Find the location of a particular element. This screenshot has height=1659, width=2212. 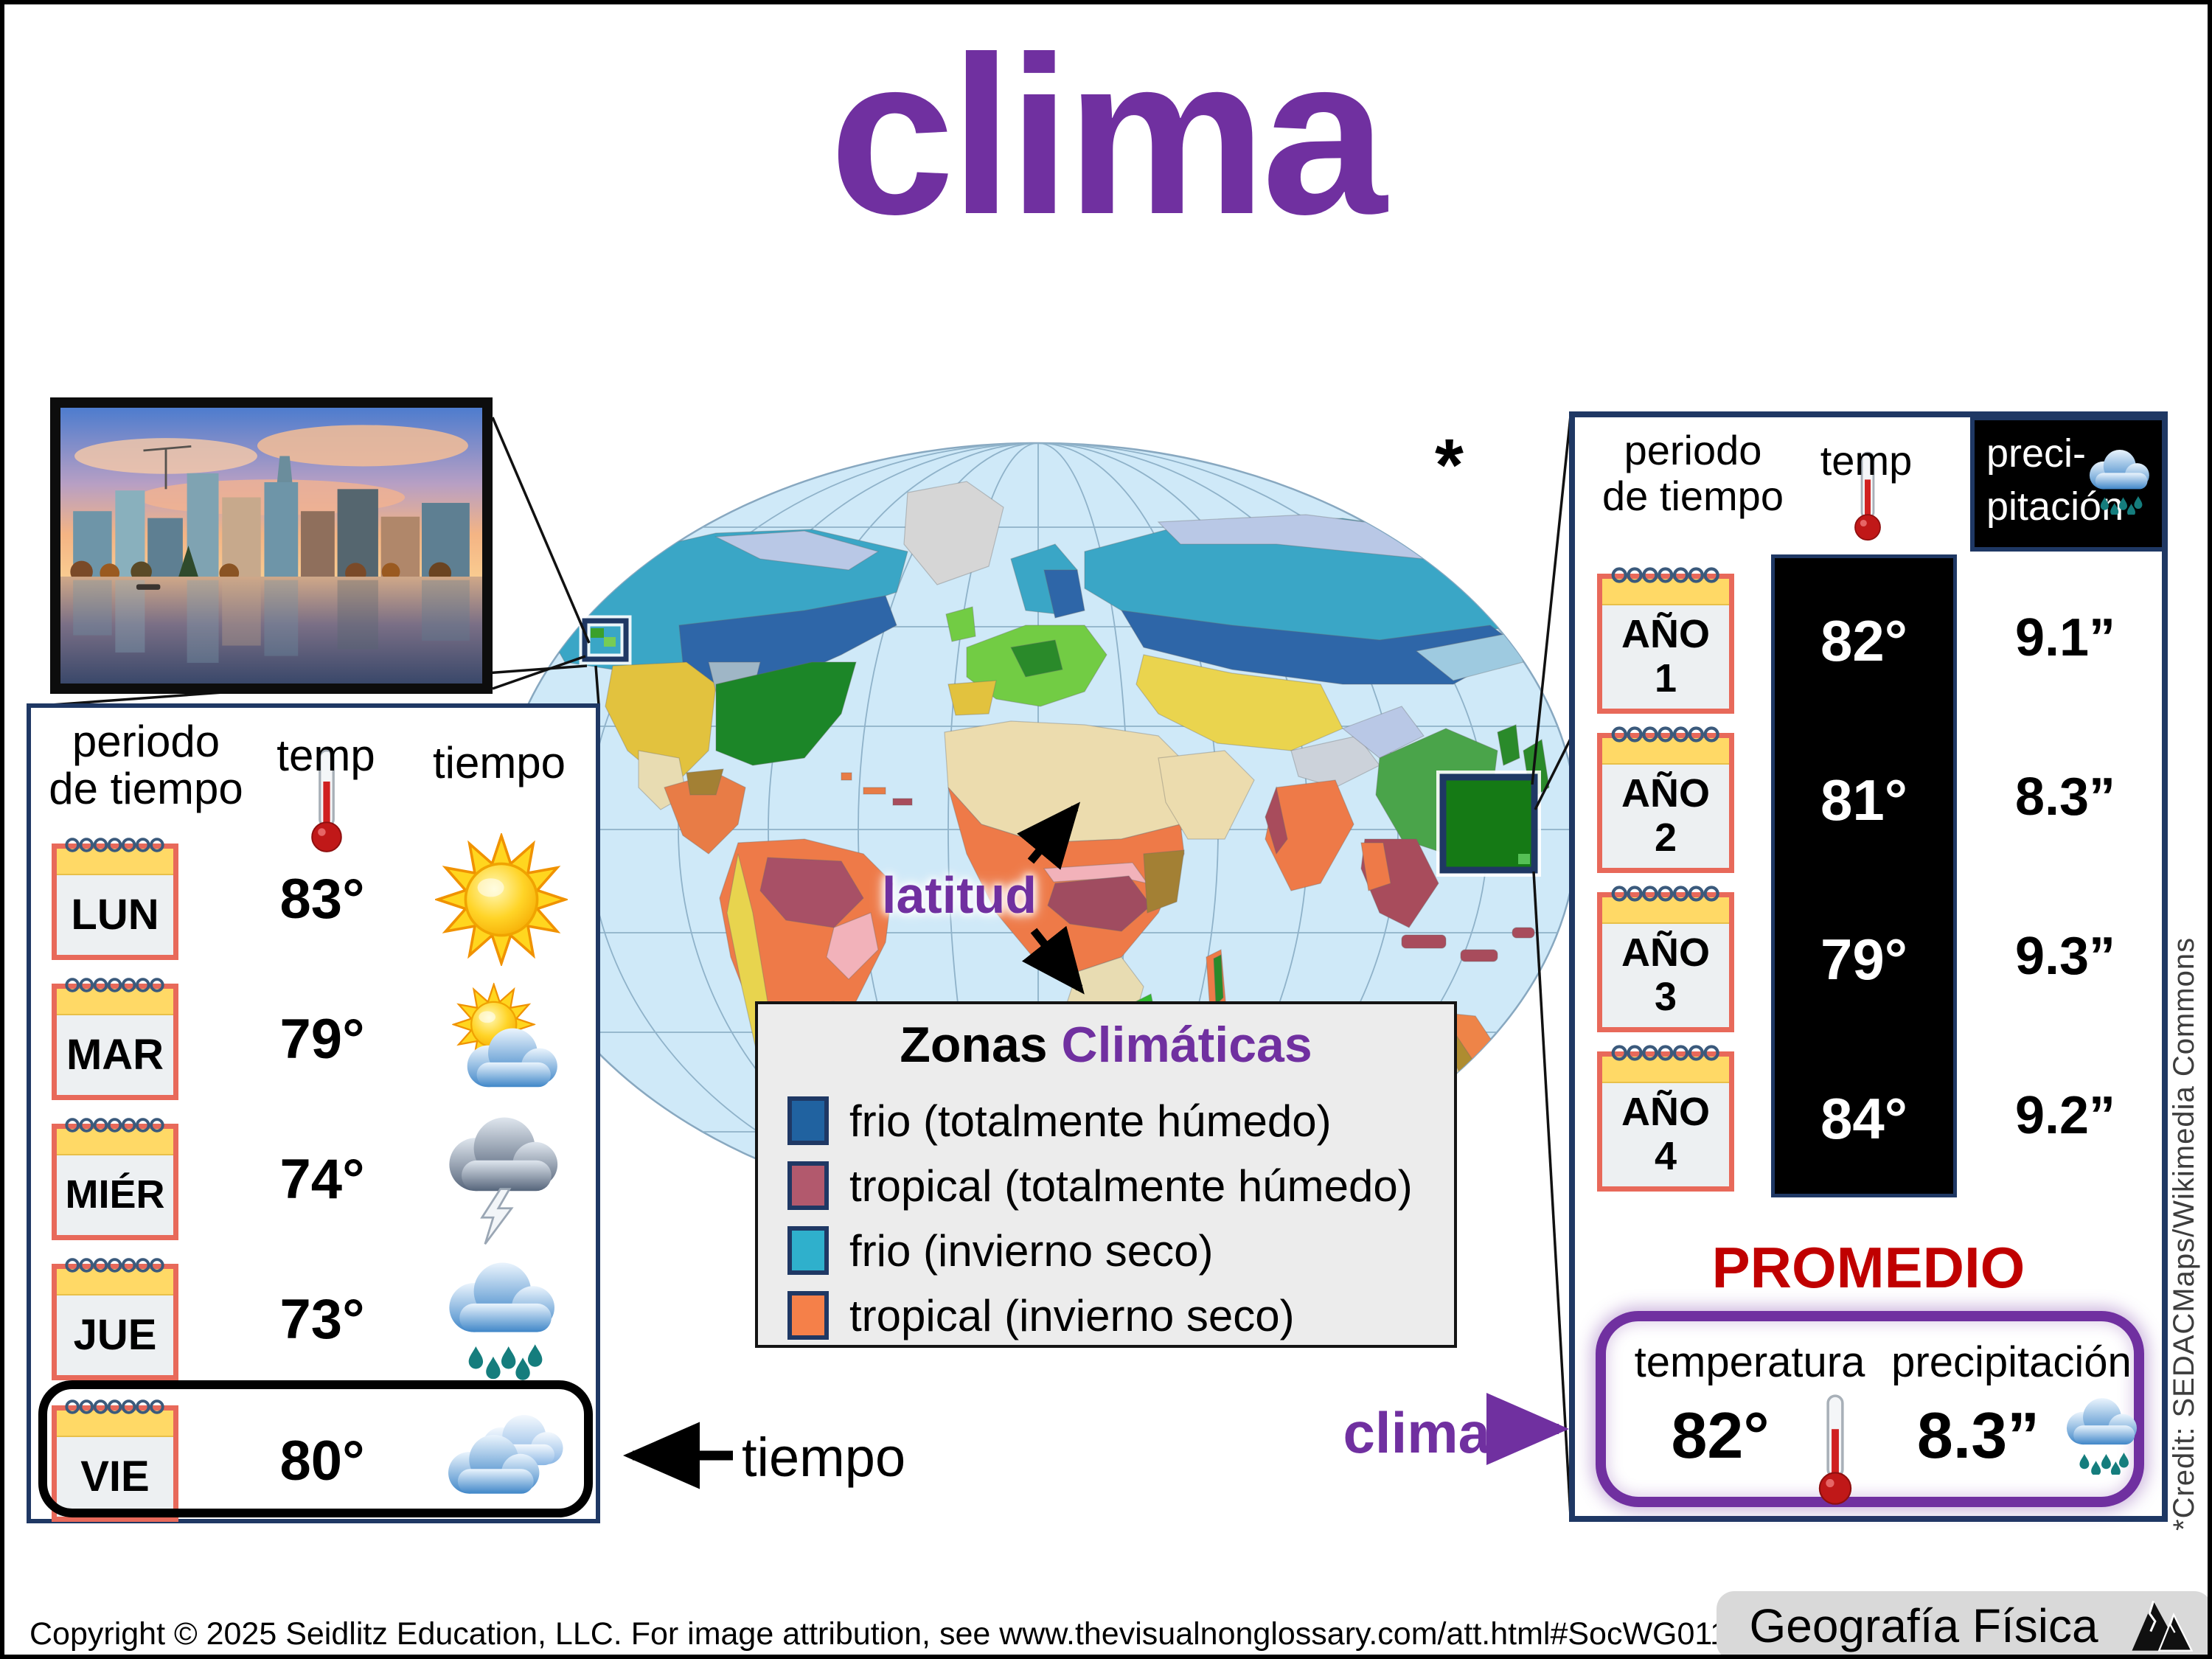

average-temp-value: 82° is located at coordinates (1720, 1435).